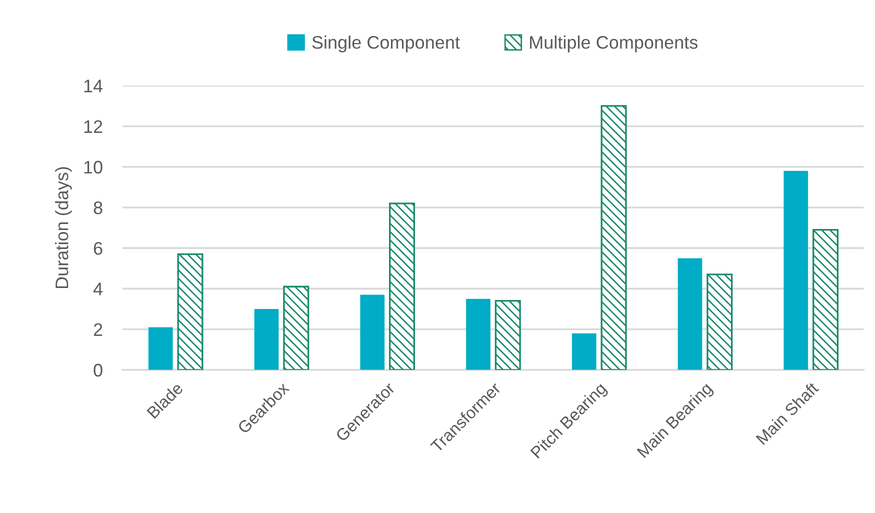 This screenshot has width=875, height=513. What do you see at coordinates (98, 248) in the screenshot?
I see `y-tick-label: 6` at bounding box center [98, 248].